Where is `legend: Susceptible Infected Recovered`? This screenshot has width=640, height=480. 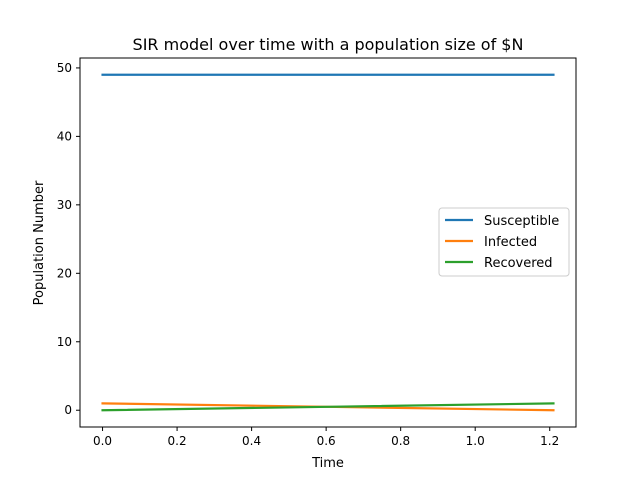 legend: Susceptible Infected Recovered is located at coordinates (504, 242).